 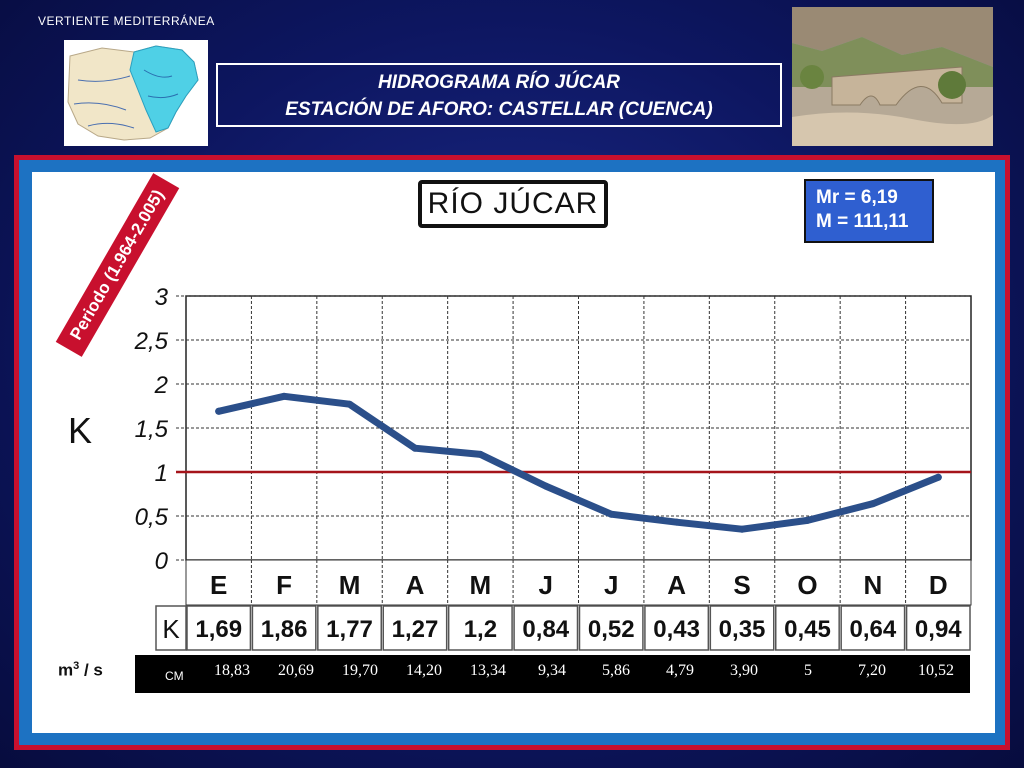 I want to click on y-tick-label: 2,5, so click(x=151, y=341).